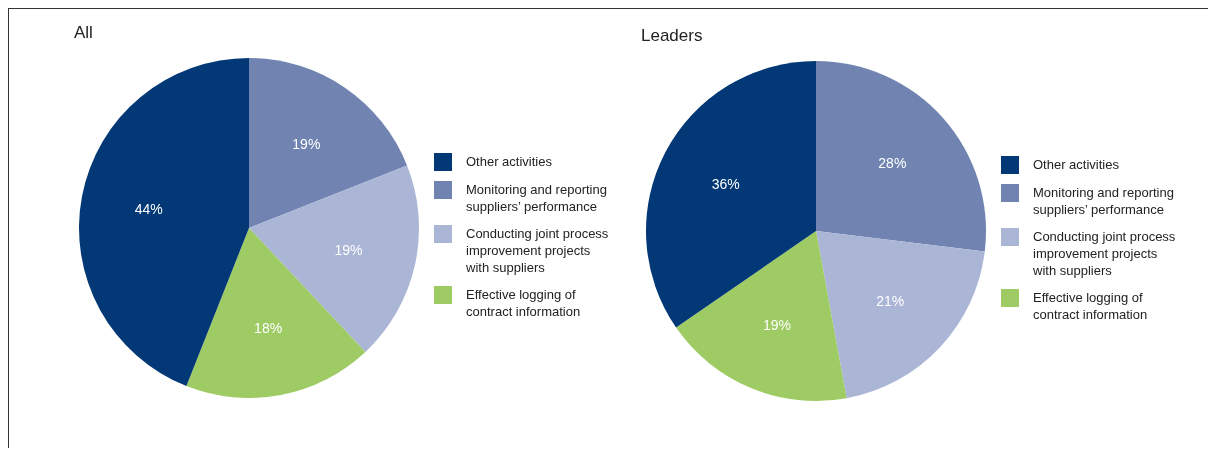  I want to click on chart-title: All, so click(83, 33).